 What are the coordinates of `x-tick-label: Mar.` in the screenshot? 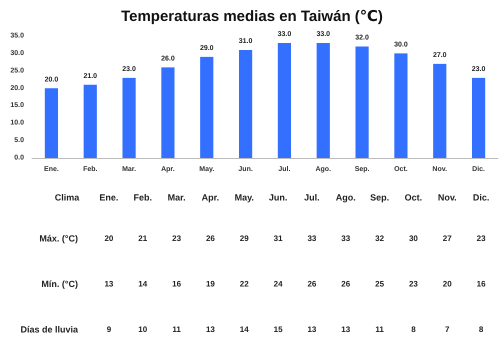 It's located at (177, 197).